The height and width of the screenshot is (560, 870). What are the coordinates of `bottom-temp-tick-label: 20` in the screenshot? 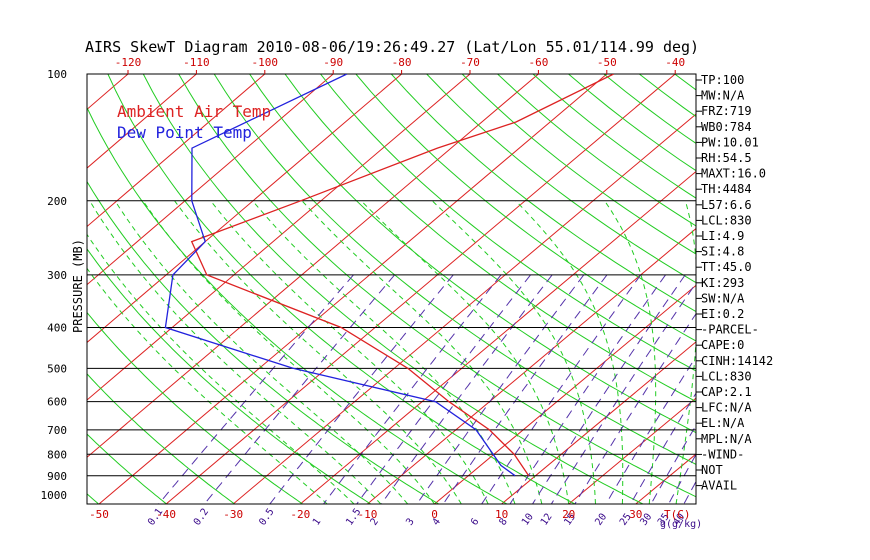 It's located at (568, 514).